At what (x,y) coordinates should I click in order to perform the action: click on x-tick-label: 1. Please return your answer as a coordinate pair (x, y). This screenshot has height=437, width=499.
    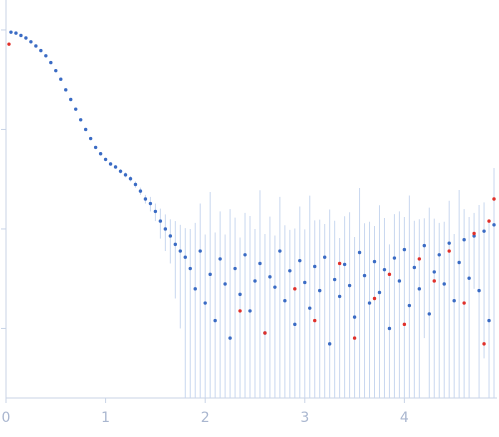
    Looking at the image, I should click on (105, 418).